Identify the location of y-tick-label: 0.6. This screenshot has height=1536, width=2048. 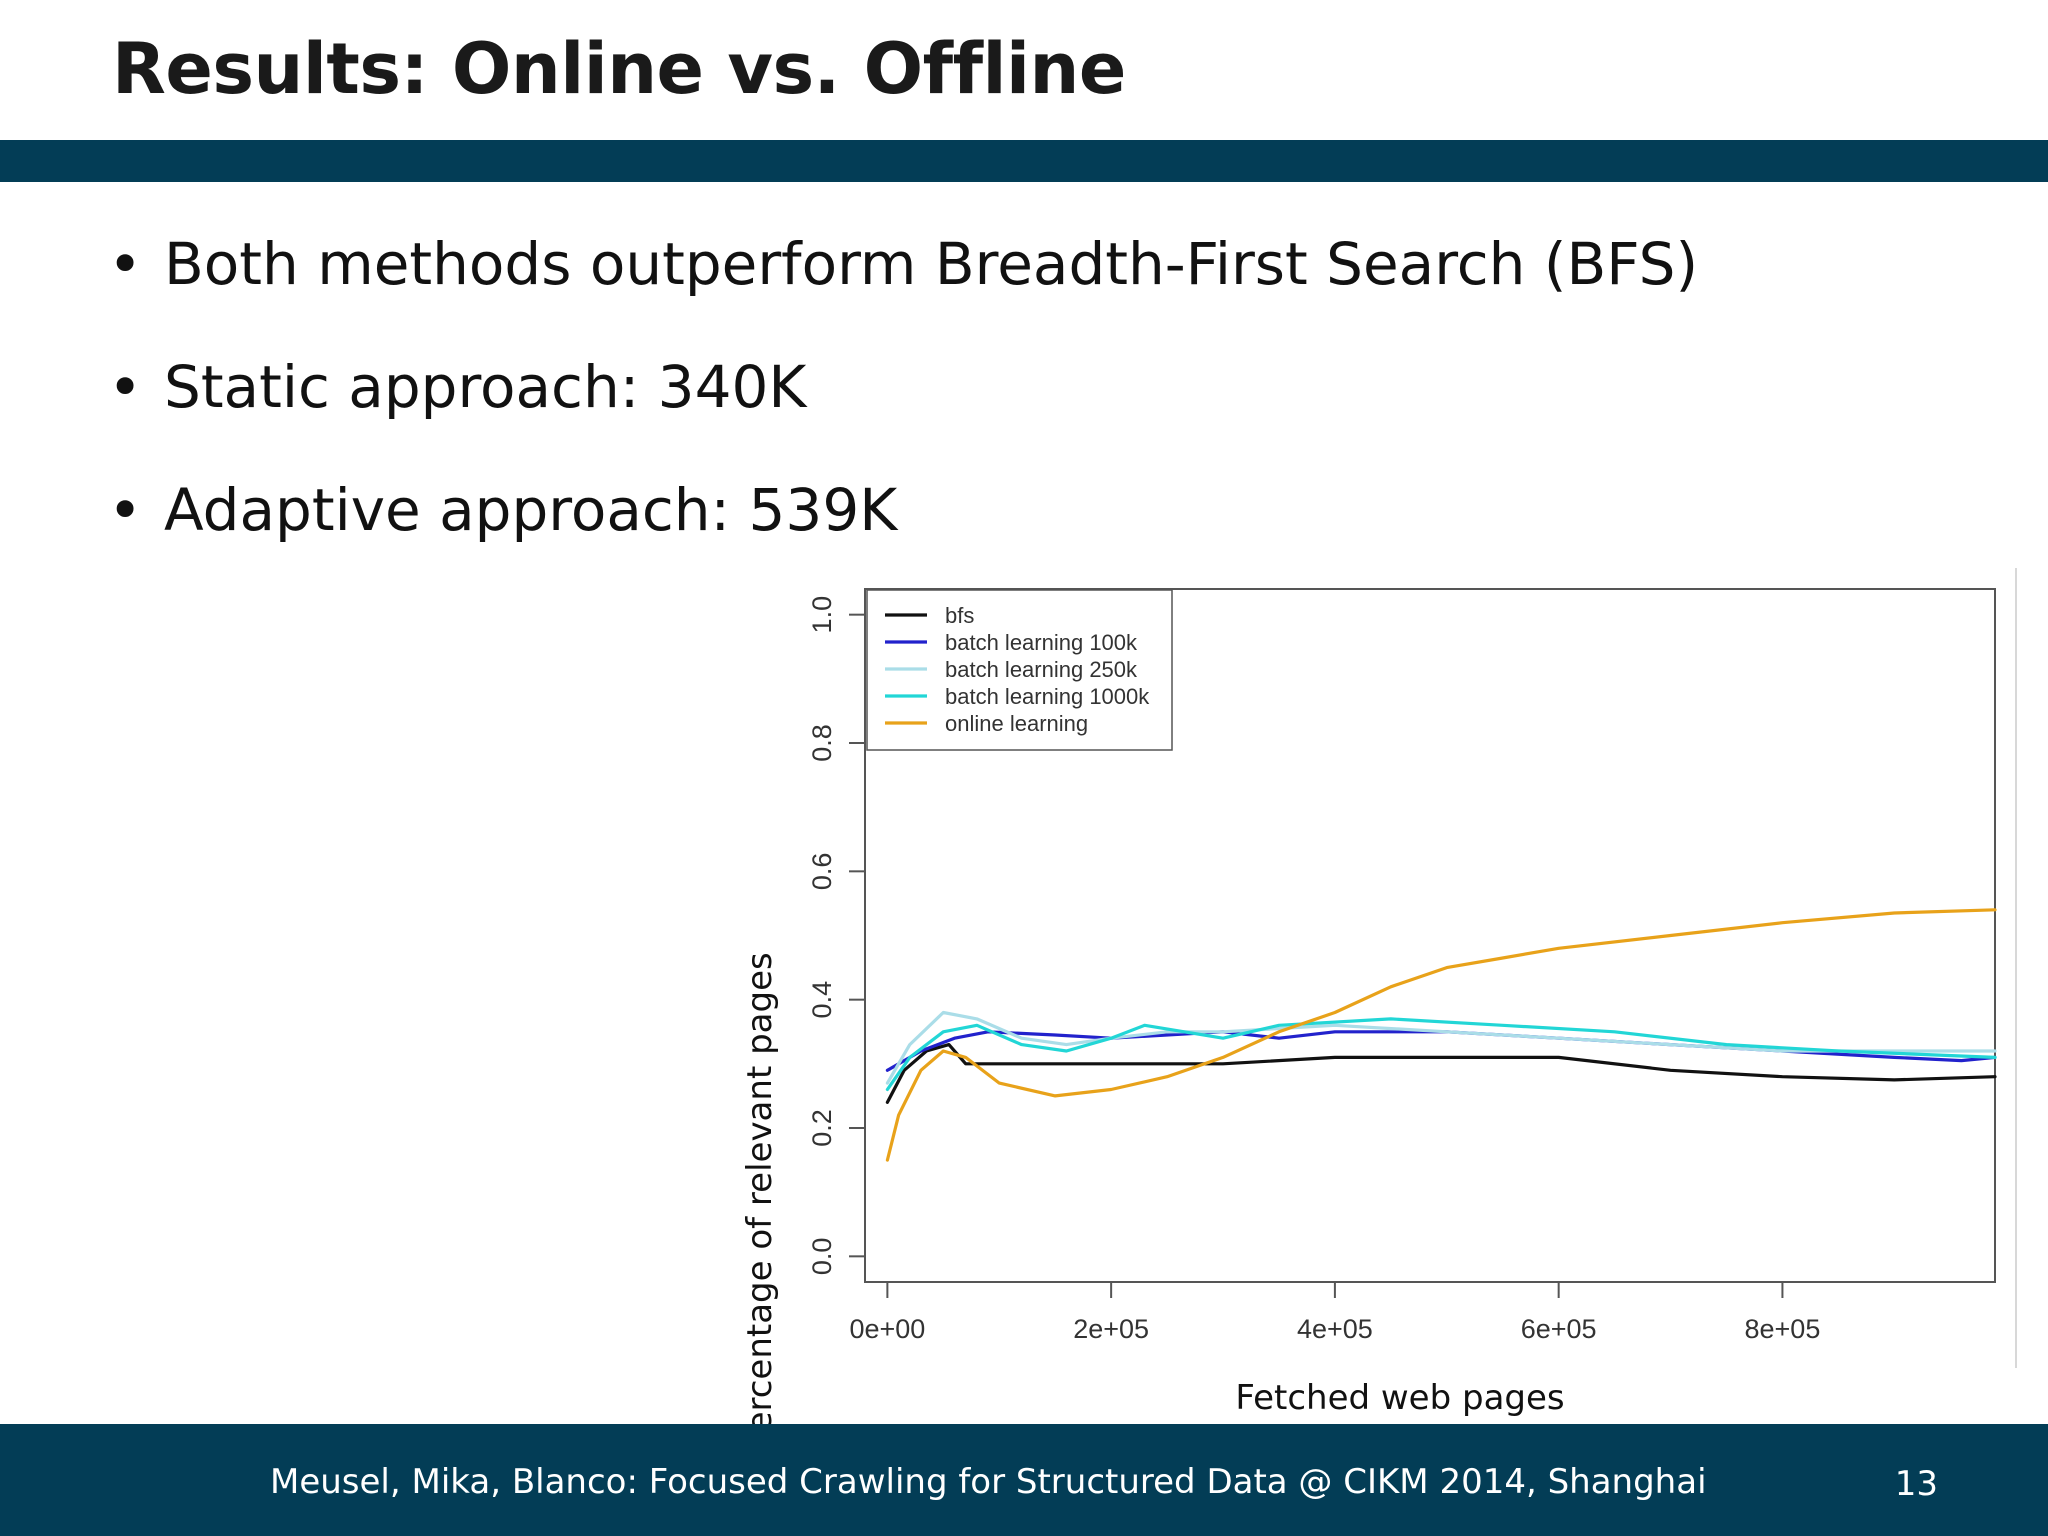
(822, 872).